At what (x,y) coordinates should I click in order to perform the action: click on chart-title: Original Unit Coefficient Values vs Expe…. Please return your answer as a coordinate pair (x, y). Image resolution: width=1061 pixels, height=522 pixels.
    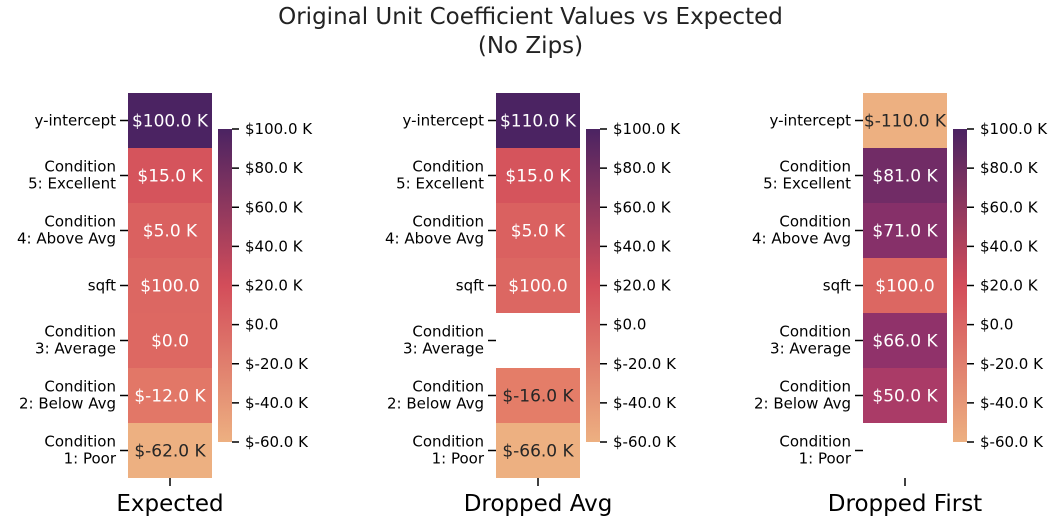
    Looking at the image, I should click on (530, 17).